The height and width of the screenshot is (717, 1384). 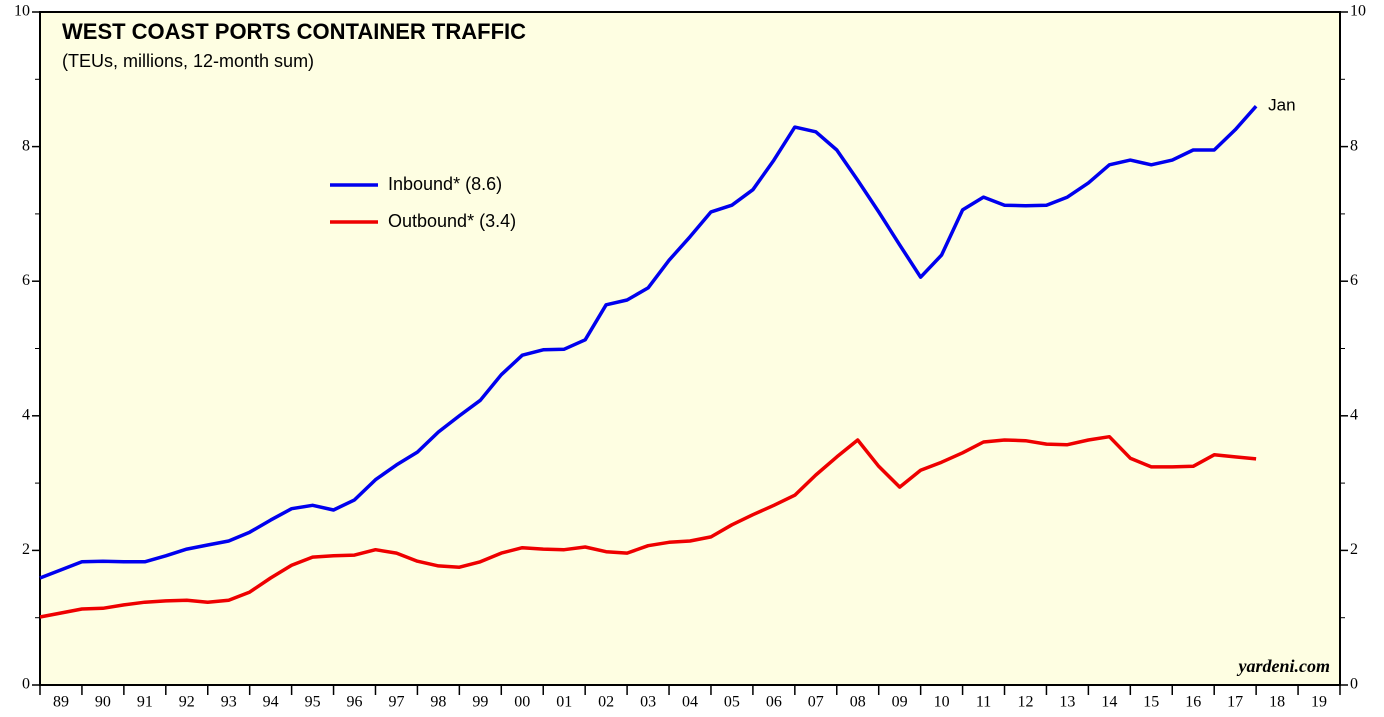 I want to click on y2-tick-label: 10, so click(x=1358, y=11).